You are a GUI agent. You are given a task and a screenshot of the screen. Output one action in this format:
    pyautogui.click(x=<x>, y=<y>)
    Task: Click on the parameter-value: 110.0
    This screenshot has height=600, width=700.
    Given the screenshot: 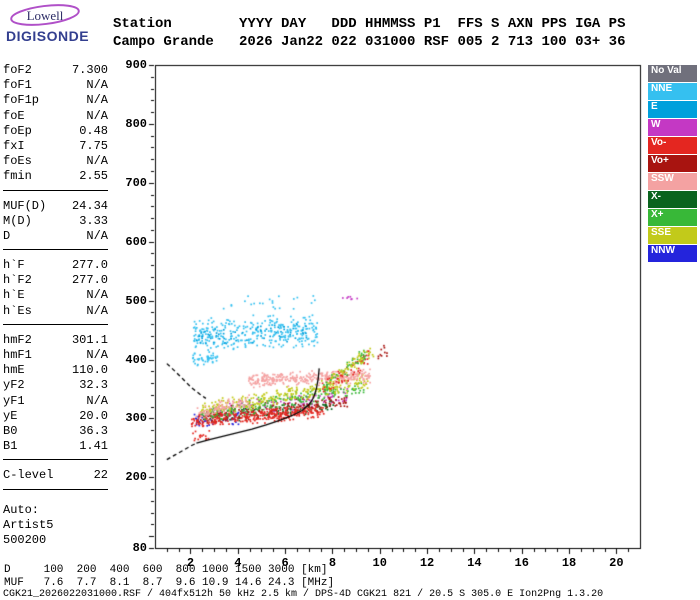 What is the action you would take?
    pyautogui.click(x=89, y=370)
    